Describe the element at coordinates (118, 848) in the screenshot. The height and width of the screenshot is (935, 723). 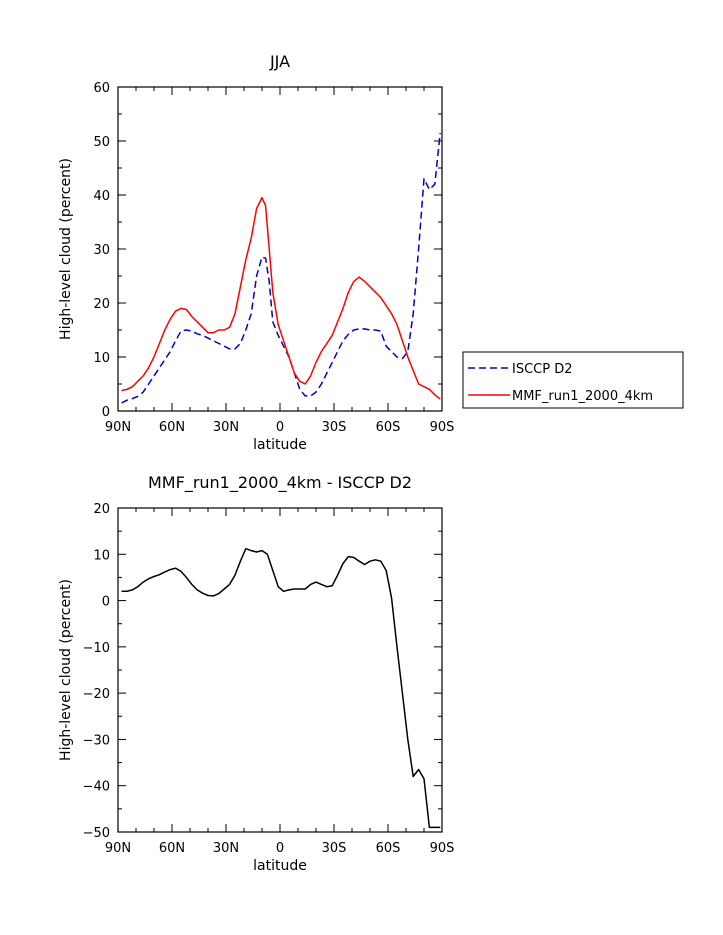
I see `bottom-panel-xtick-label: 90N` at that location.